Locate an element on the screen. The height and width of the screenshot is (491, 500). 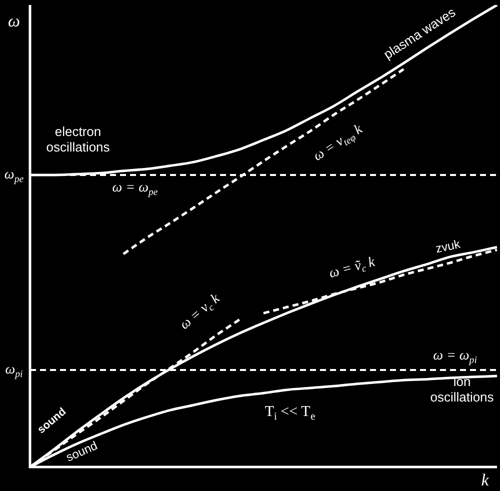
annotation: electron oscillations is located at coordinates (78, 139).